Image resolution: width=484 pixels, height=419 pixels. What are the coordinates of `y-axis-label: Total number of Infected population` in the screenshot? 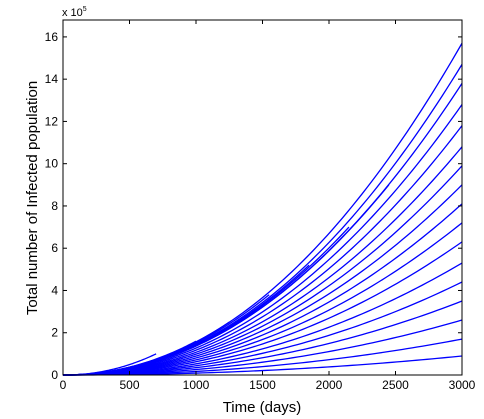 It's located at (32, 198).